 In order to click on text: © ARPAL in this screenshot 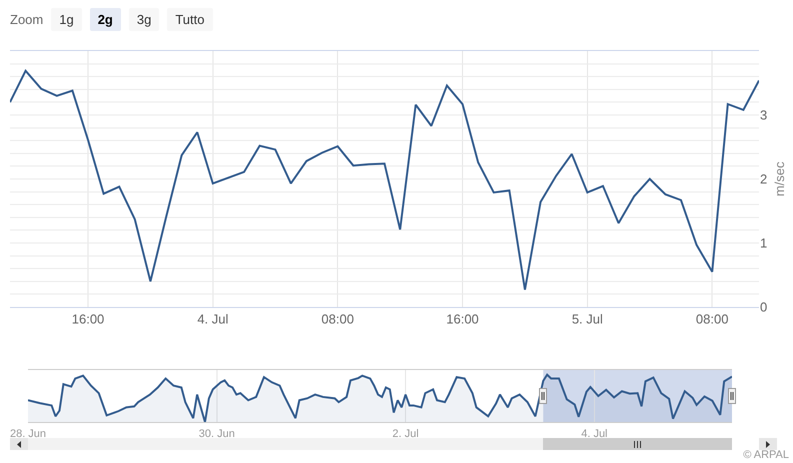, I will do `click(766, 455)`.